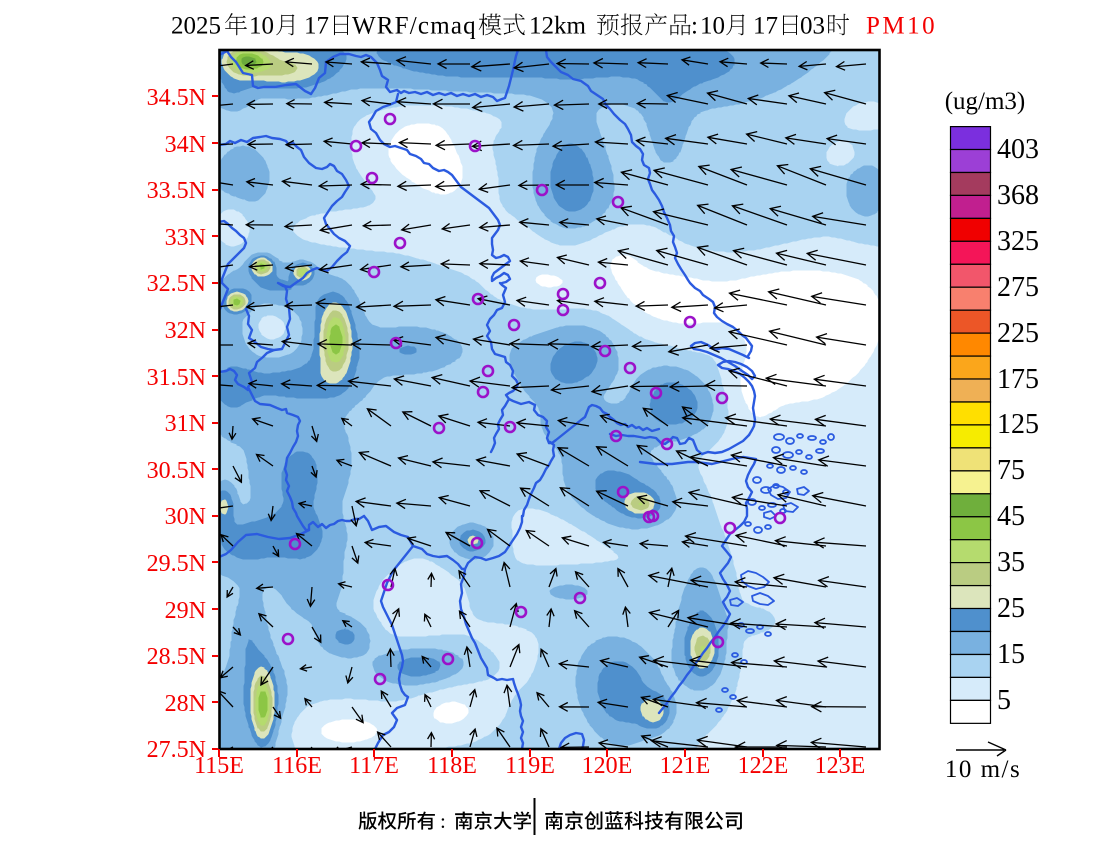 Image resolution: width=1100 pixels, height=850 pixels. I want to click on svg-text: 28.5N, so click(176, 657).